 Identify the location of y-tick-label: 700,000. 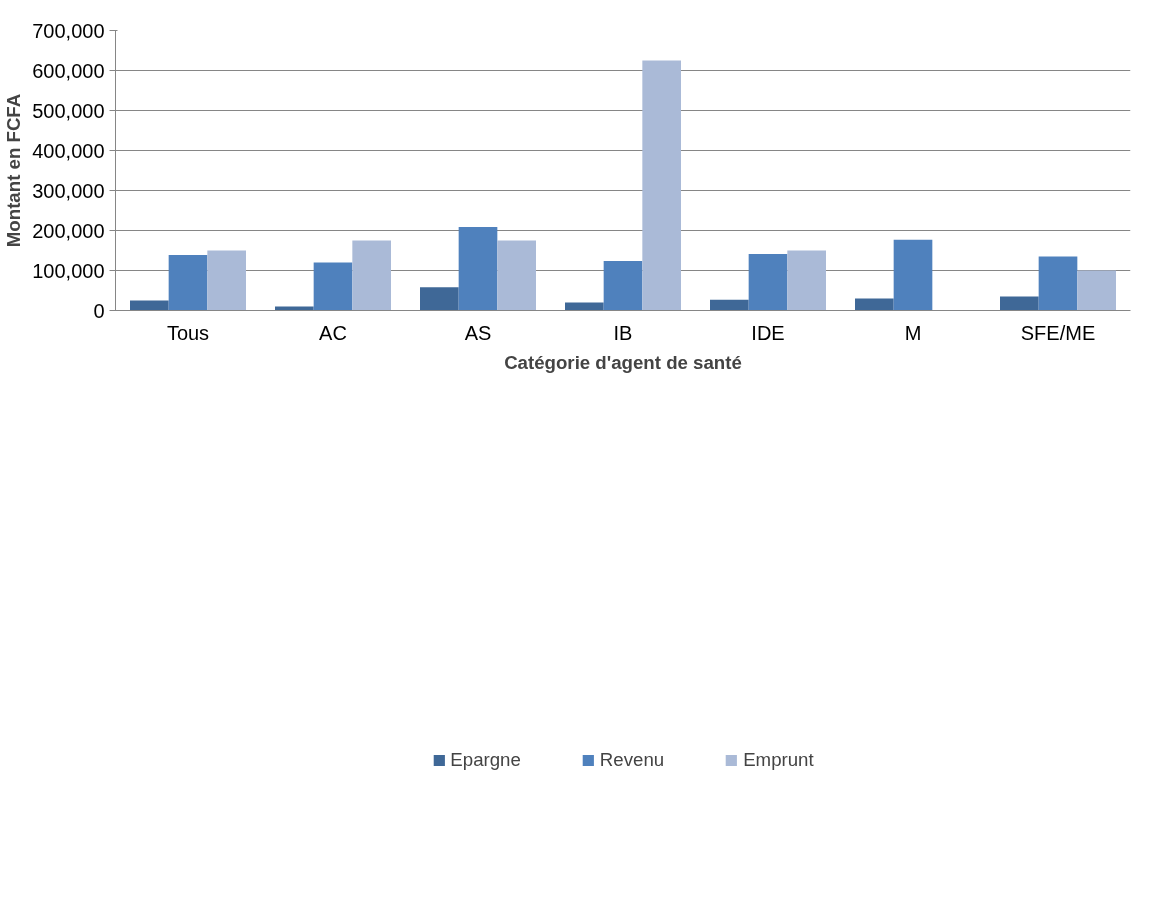
(68, 30).